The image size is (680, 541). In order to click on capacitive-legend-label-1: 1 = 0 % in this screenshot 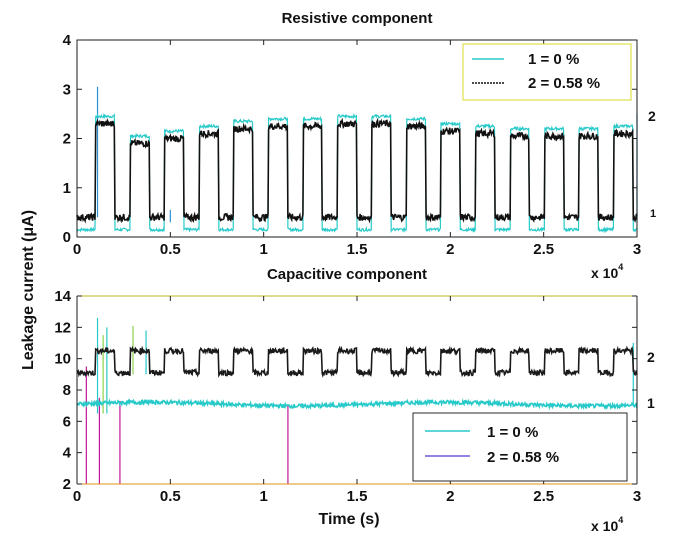, I will do `click(512, 432)`.